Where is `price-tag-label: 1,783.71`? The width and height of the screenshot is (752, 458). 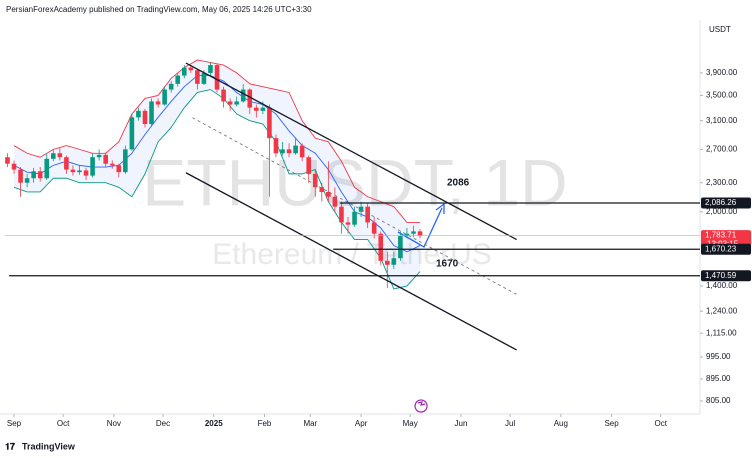 price-tag-label: 1,783.71 is located at coordinates (721, 235).